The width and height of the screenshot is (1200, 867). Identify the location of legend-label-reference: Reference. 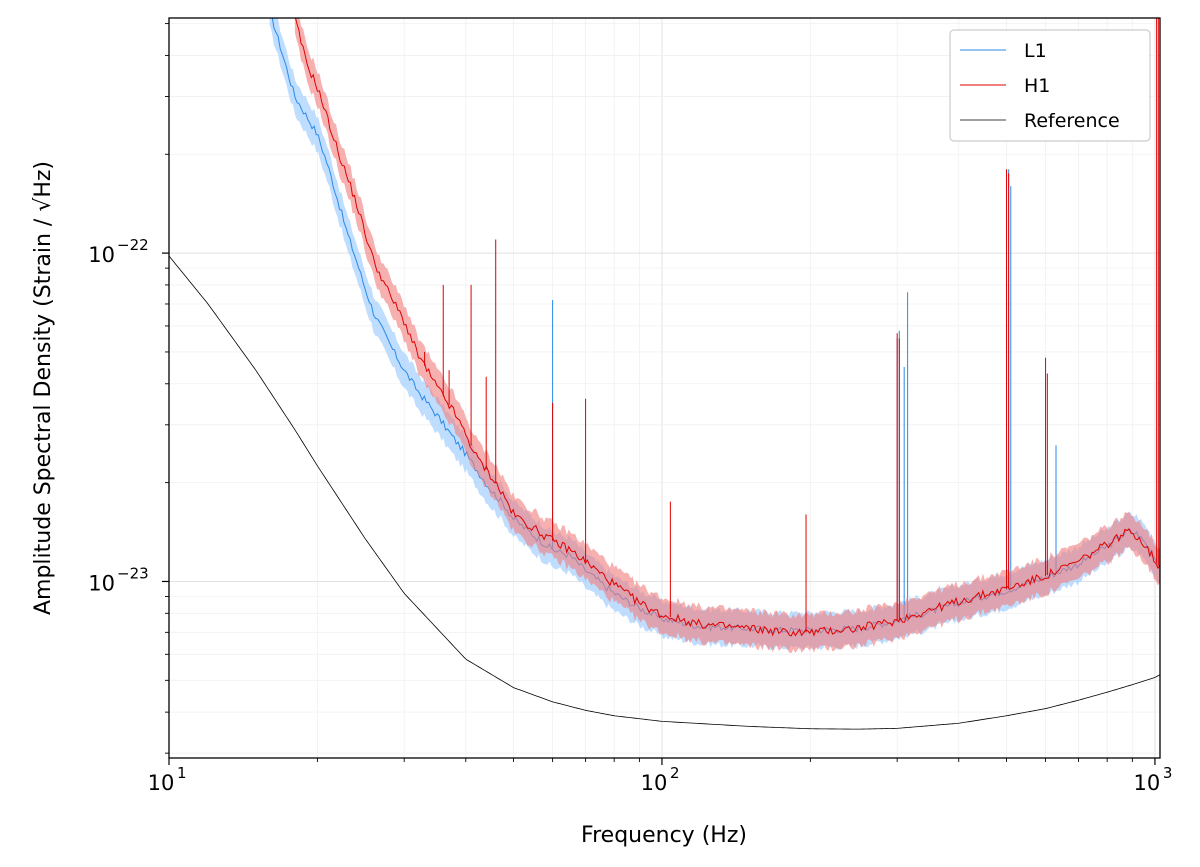
(1072, 121).